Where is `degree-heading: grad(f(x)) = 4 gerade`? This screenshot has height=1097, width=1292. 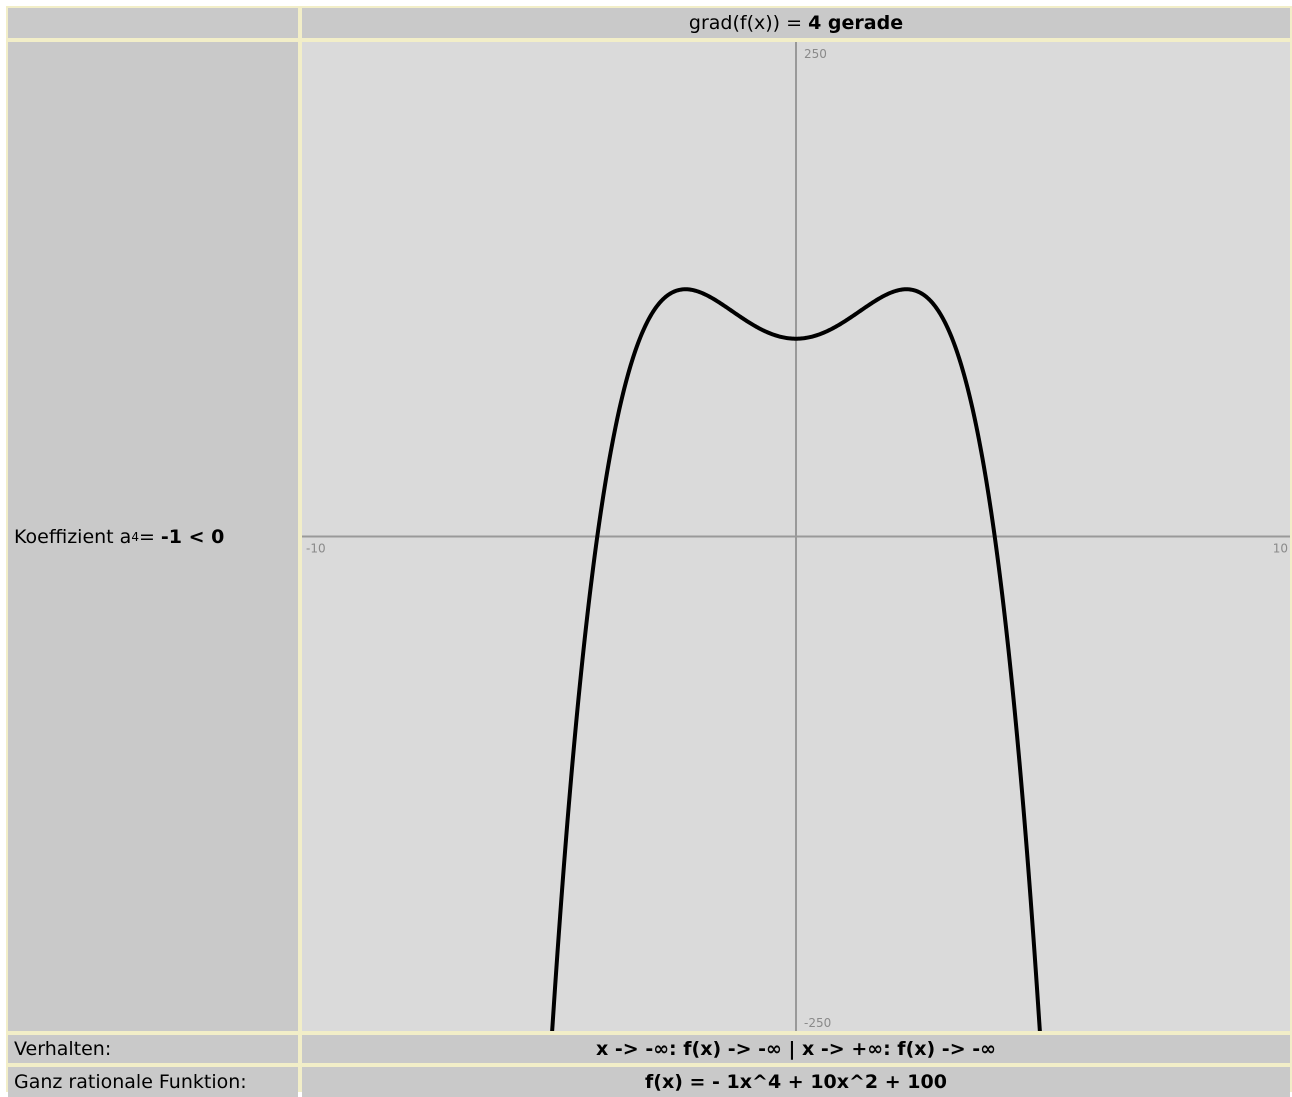
degree-heading: grad(f(x)) = 4 gerade is located at coordinates (796, 23).